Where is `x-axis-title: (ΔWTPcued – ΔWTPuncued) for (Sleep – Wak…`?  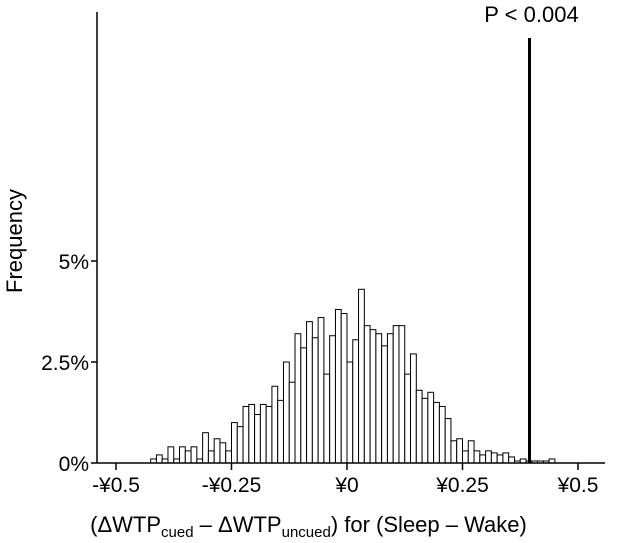
x-axis-title: (ΔWTPcued – ΔWTPuncued) for (Sleep – Wak… is located at coordinates (308, 526).